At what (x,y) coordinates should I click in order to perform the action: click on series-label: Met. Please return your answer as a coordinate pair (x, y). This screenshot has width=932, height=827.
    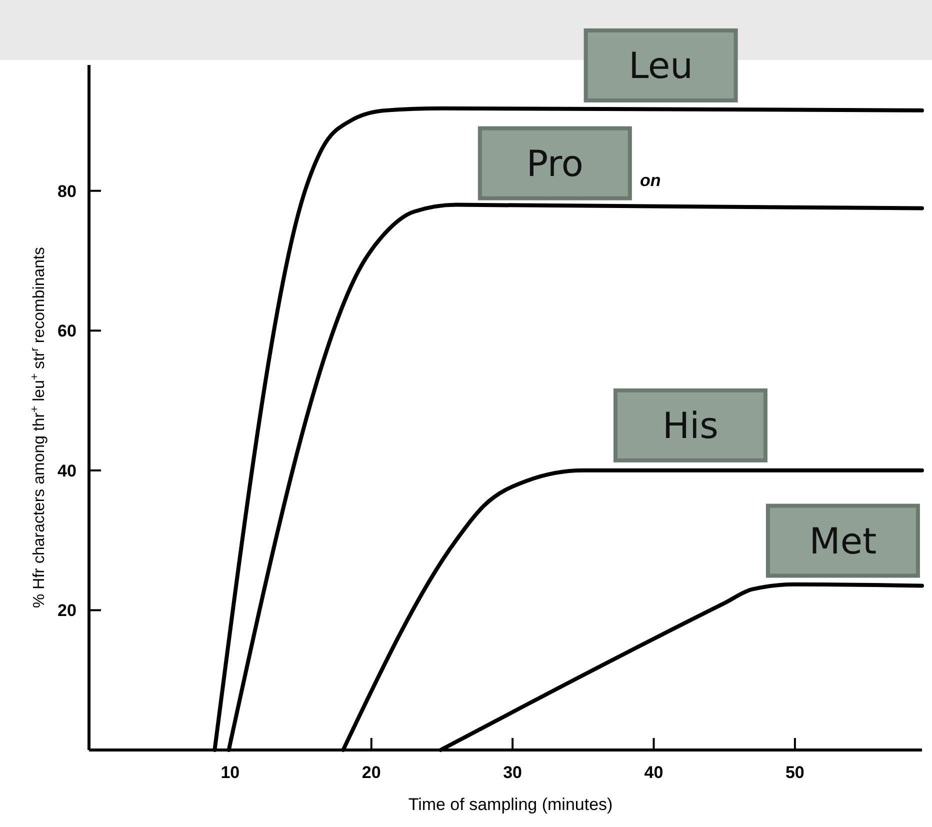
    Looking at the image, I should click on (843, 541).